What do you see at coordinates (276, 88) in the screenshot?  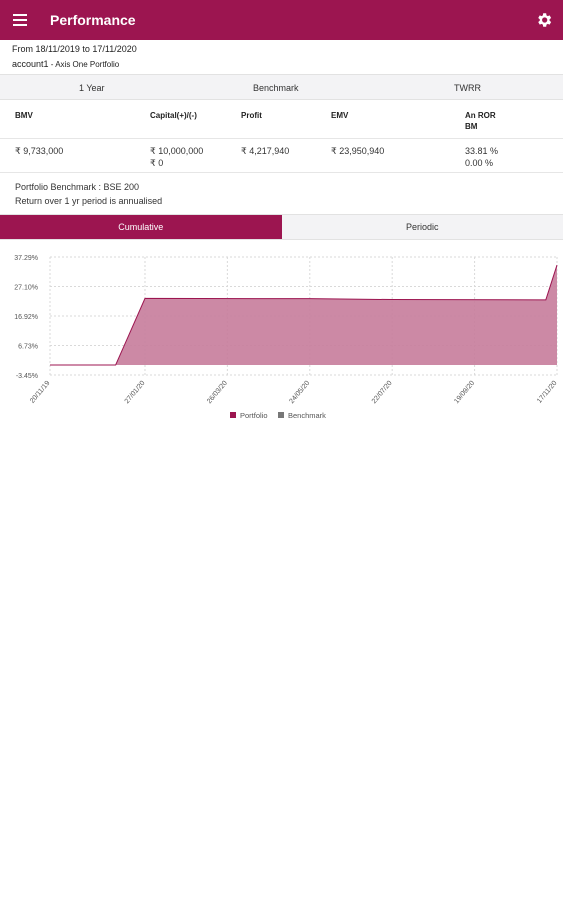 I see `tab-benchmark: Benchmark` at bounding box center [276, 88].